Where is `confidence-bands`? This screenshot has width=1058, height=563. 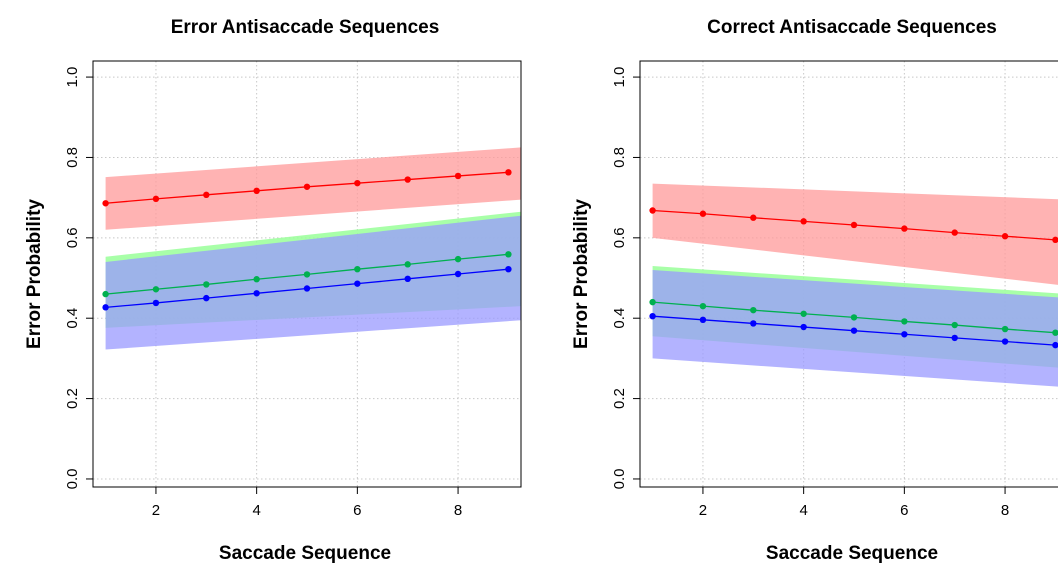
confidence-bands is located at coordinates (313, 248).